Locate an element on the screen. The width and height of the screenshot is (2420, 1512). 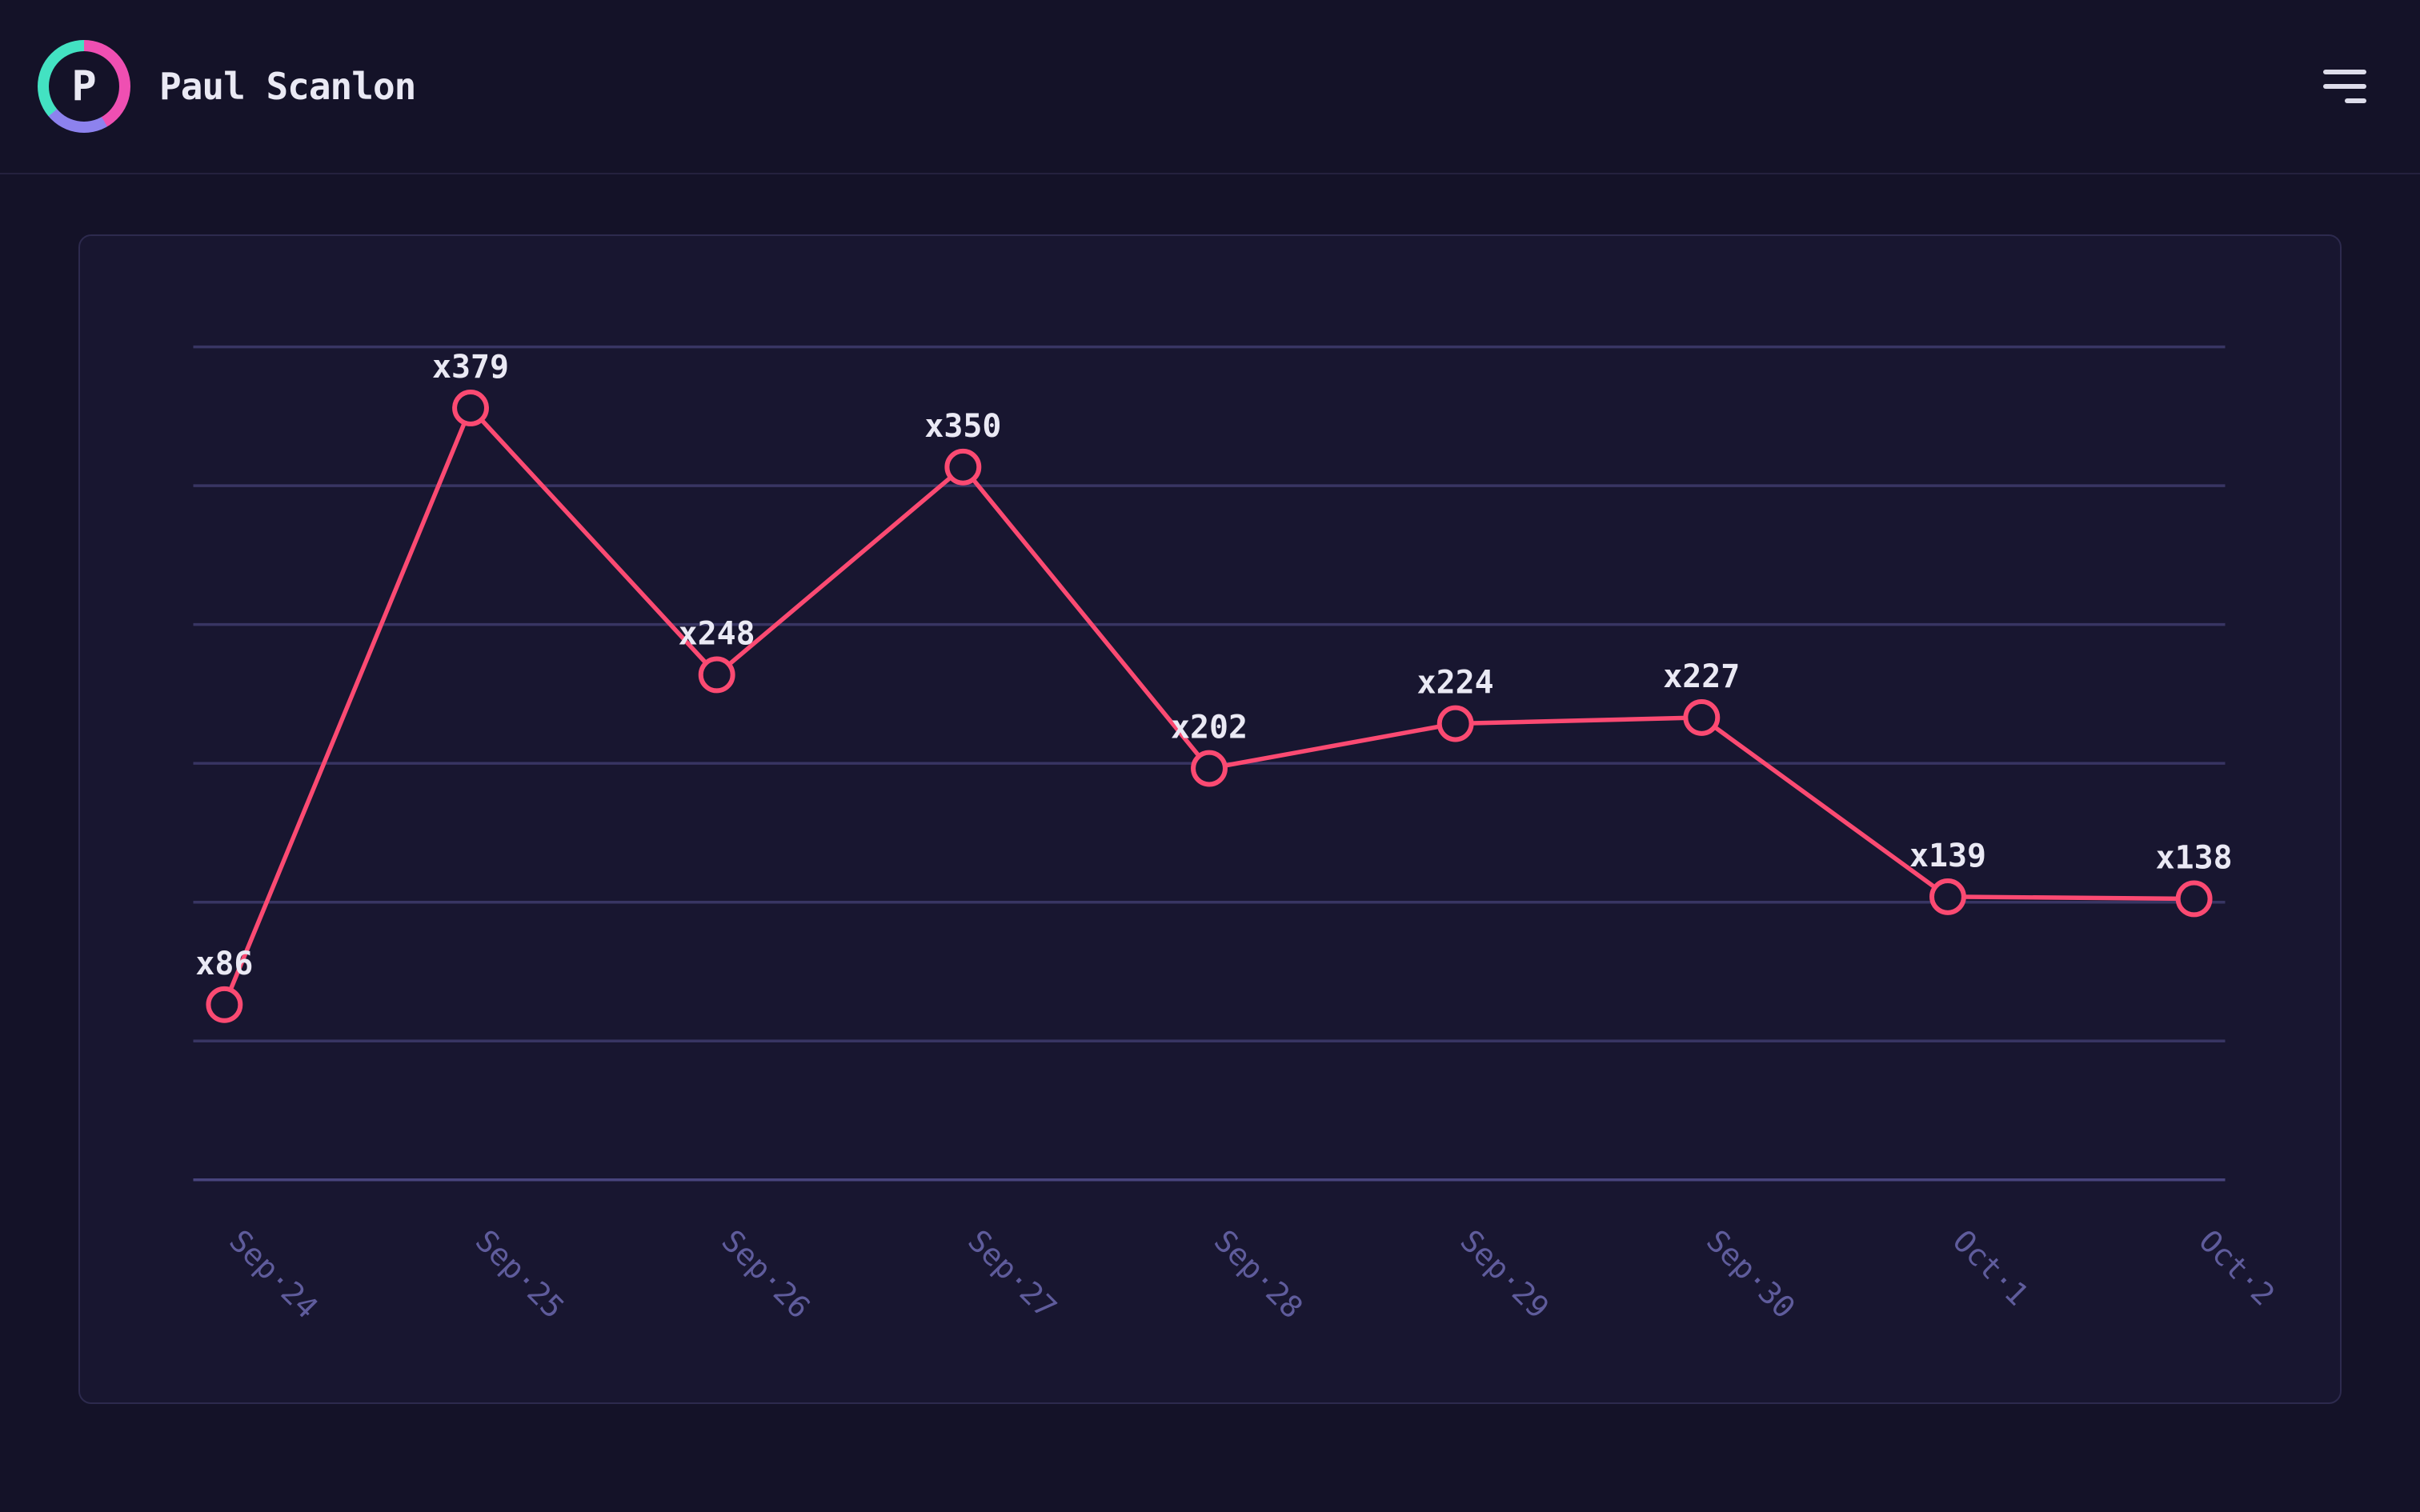
app-header: P Paul Scanlon is located at coordinates (1210, 87).